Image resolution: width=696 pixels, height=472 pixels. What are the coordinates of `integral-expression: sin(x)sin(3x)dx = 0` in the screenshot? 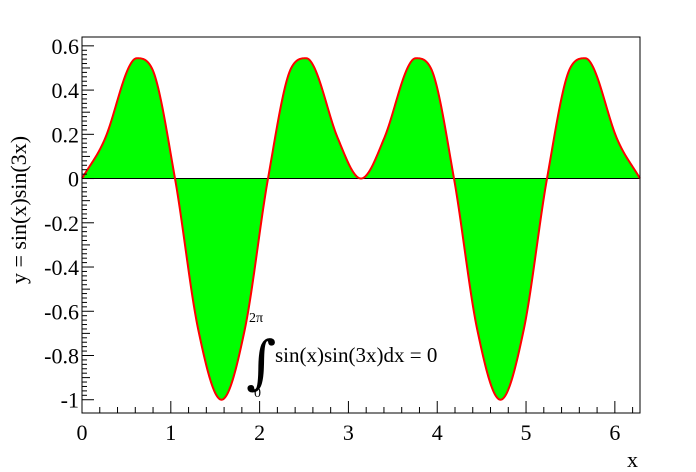 It's located at (356, 355).